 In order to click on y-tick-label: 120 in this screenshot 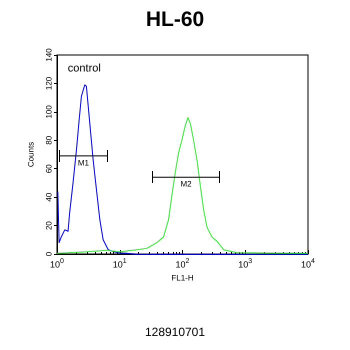, I will do `click(49, 83)`.